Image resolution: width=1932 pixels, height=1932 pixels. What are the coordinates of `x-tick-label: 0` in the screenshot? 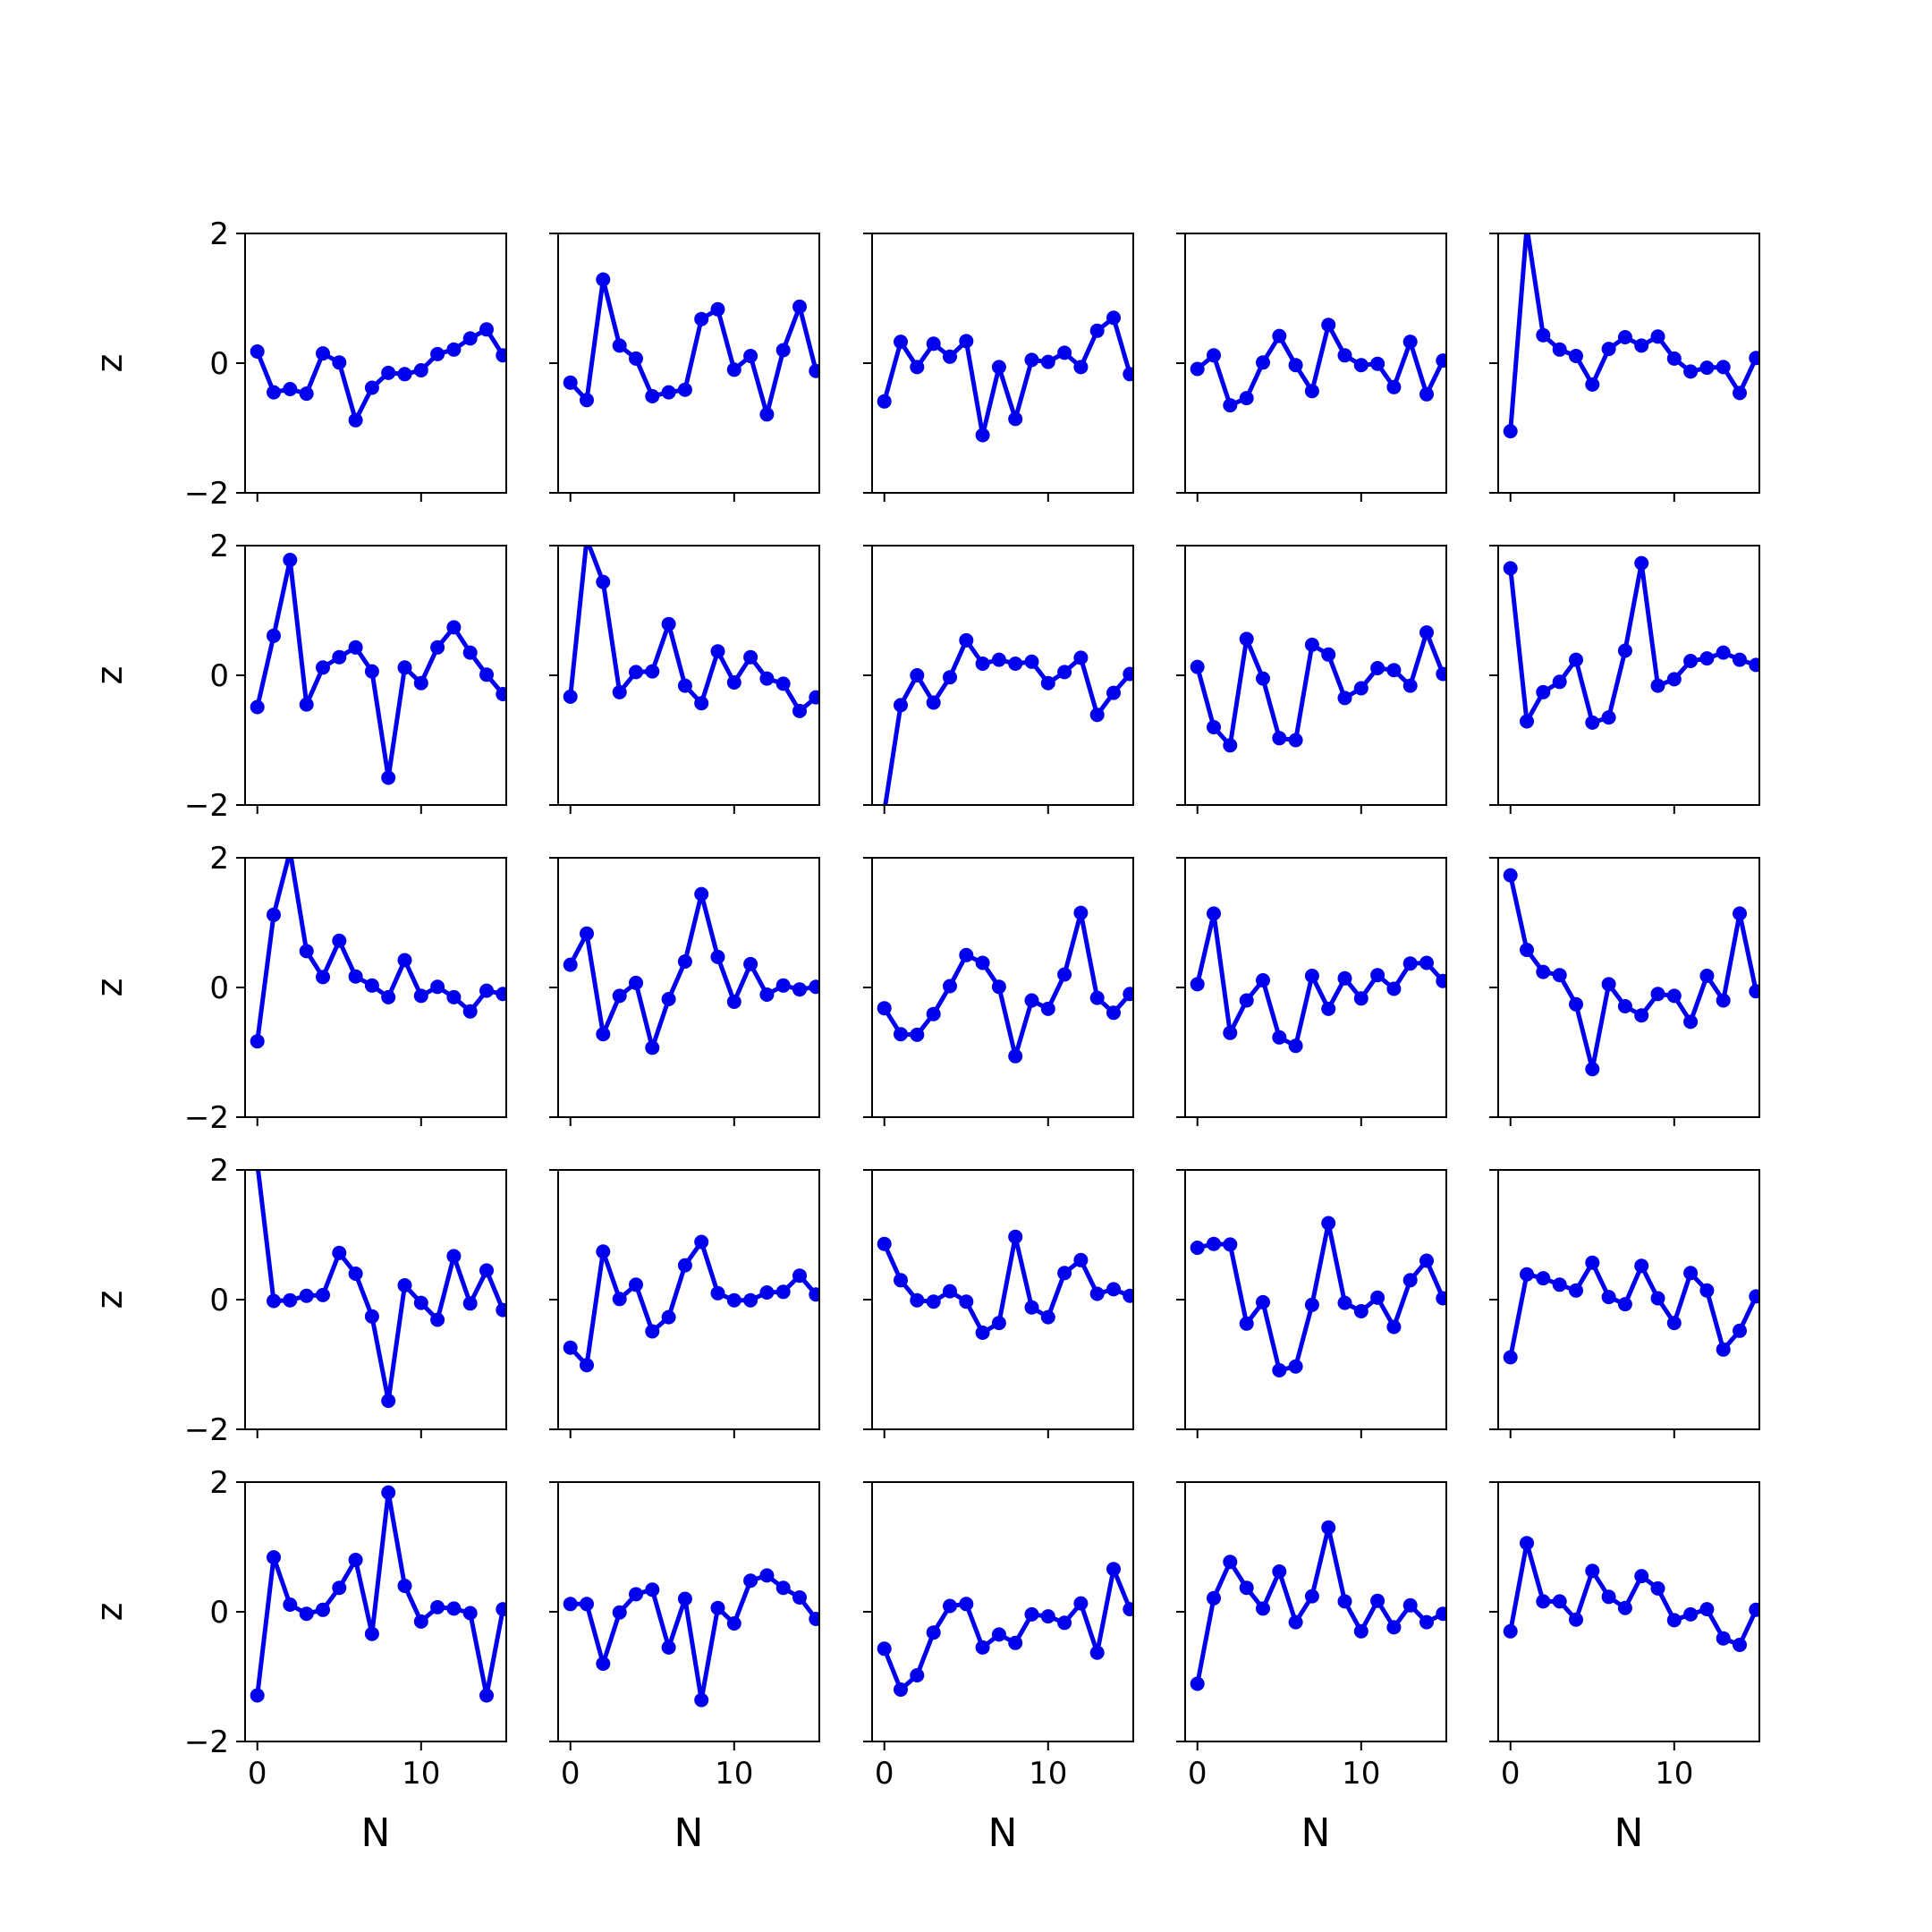 It's located at (884, 1774).